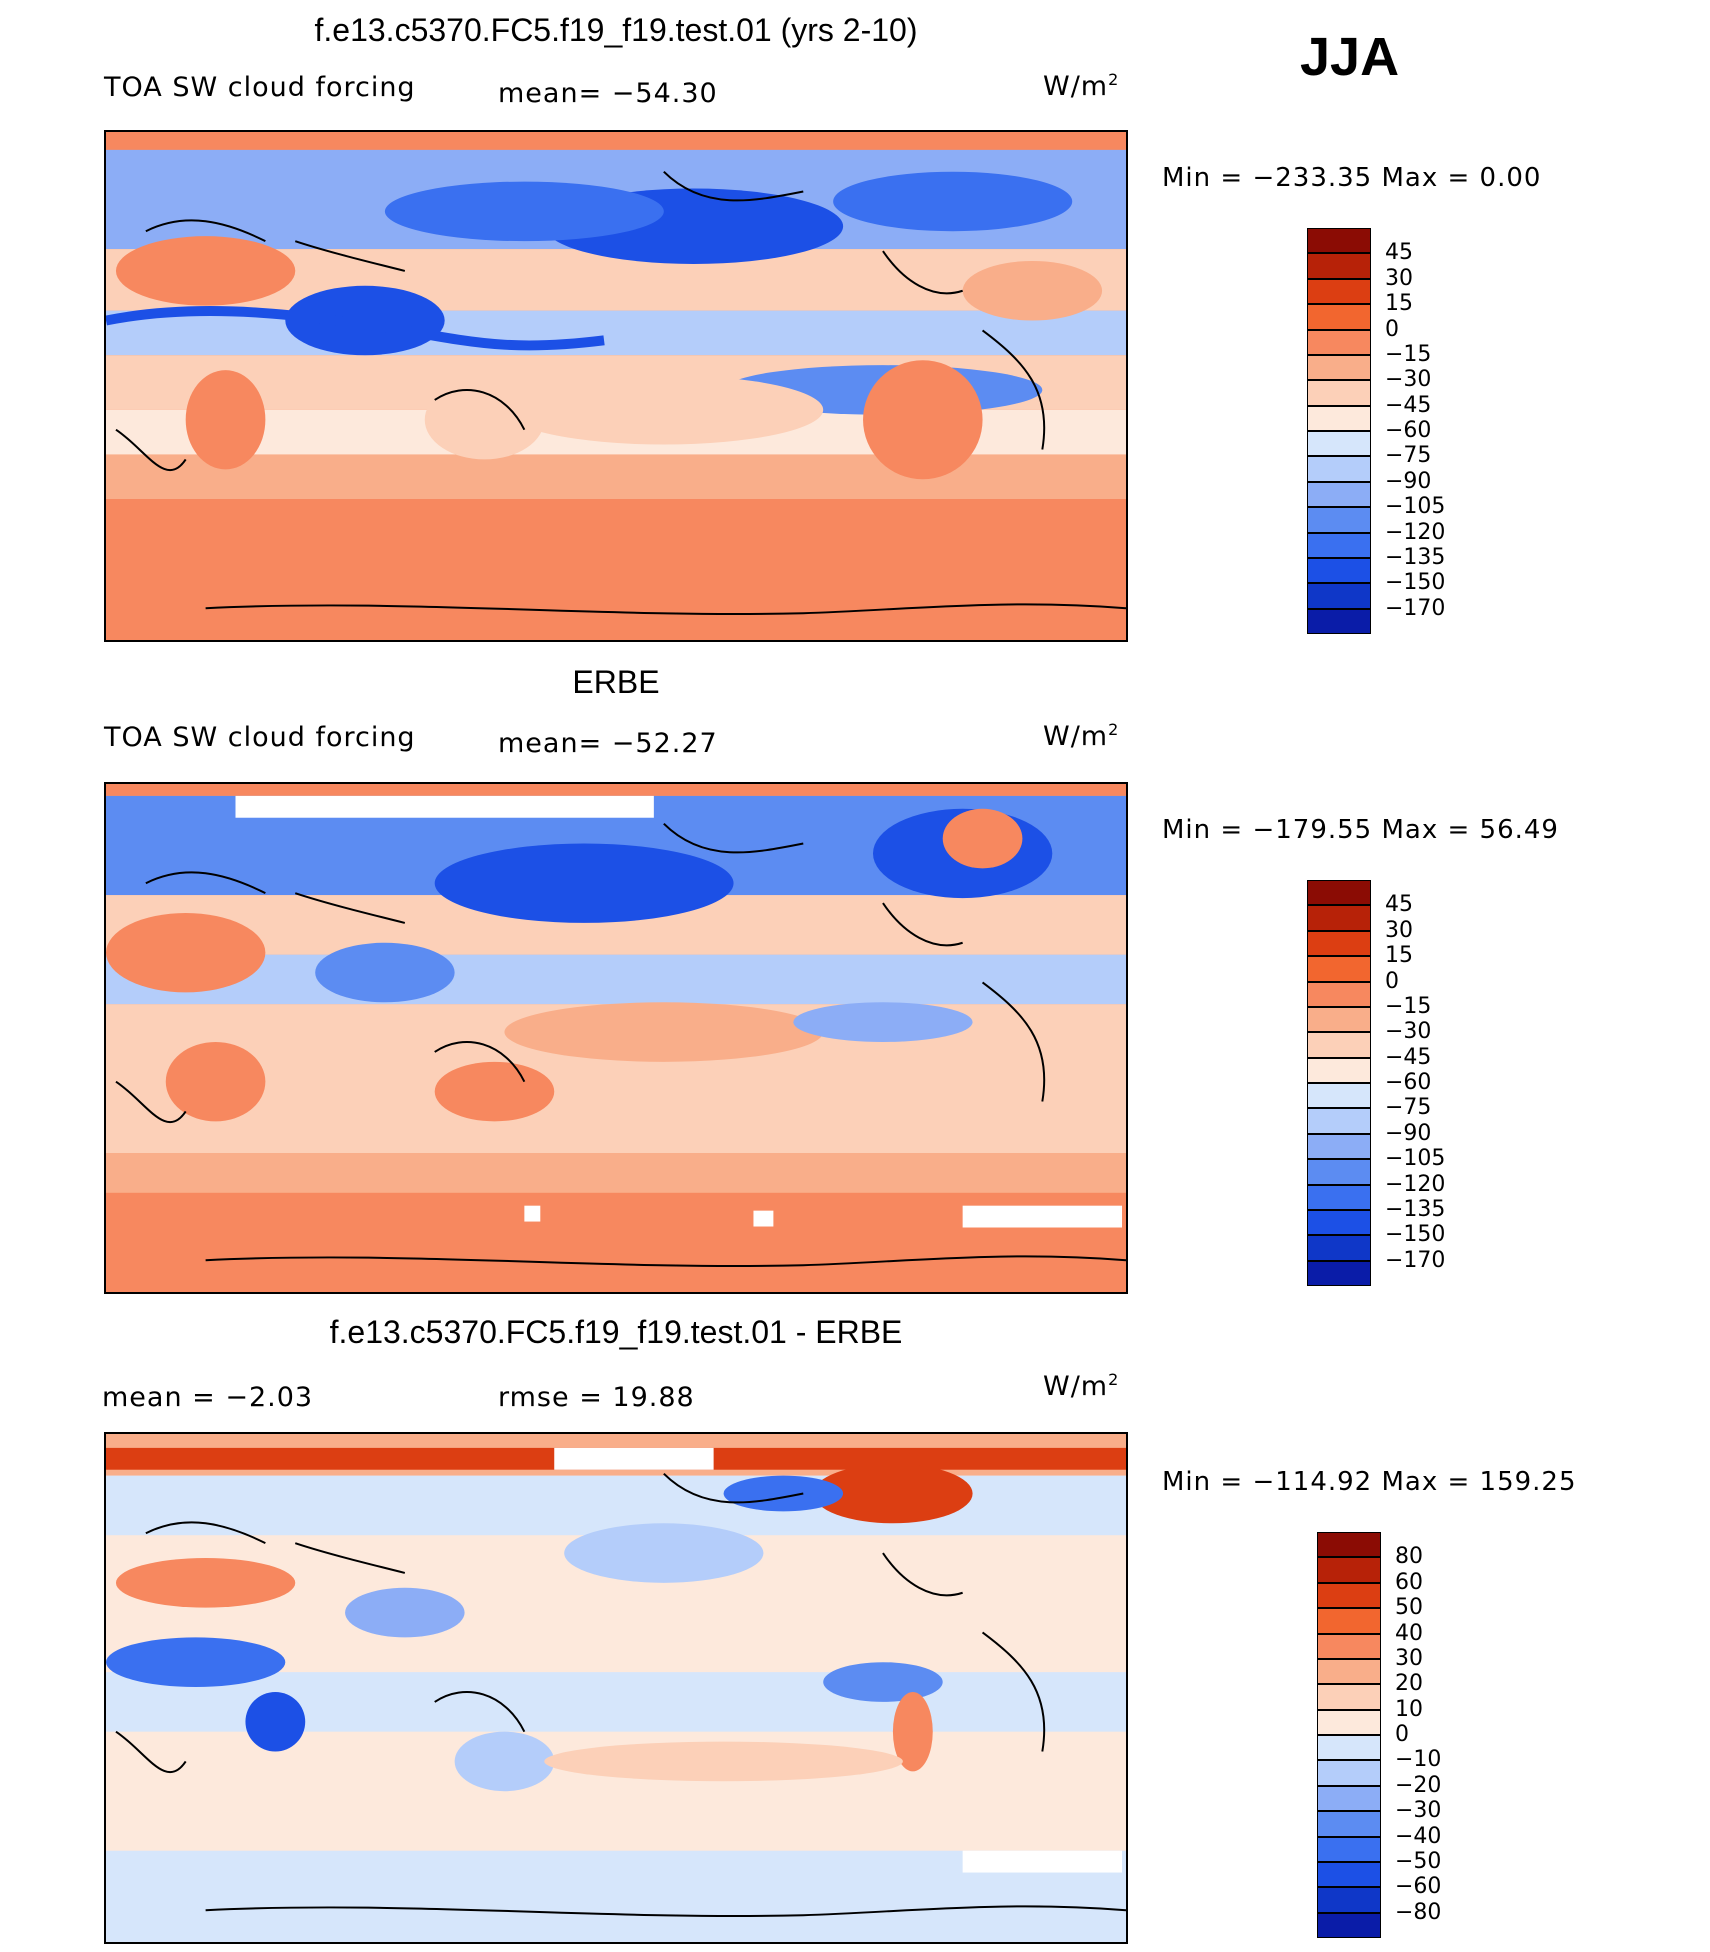 The image size is (1710, 1952). Describe the element at coordinates (1408, 1006) in the screenshot. I see `colorbar-tick-label: −15` at that location.